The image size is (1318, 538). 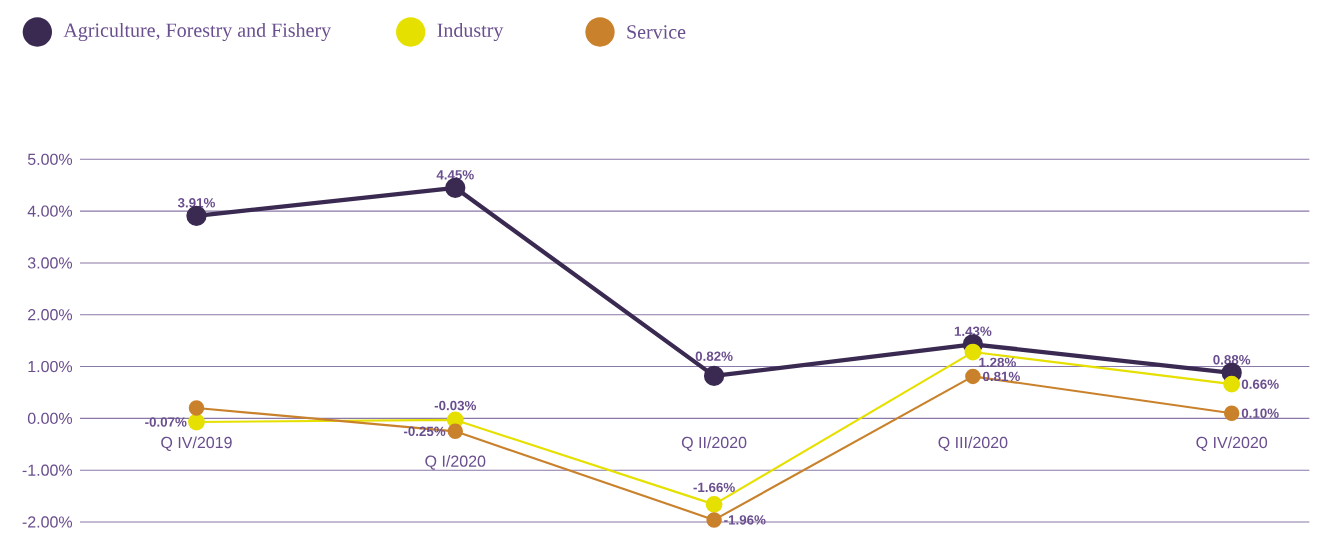 What do you see at coordinates (50, 263) in the screenshot?
I see `y-tick-label: 3.00%` at bounding box center [50, 263].